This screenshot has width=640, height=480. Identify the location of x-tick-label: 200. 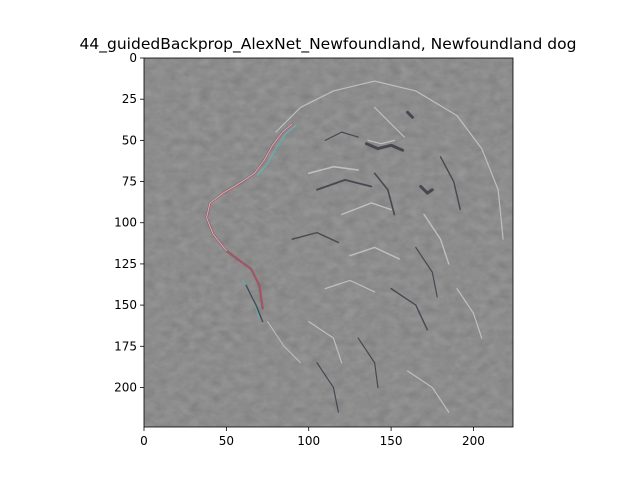
(473, 441).